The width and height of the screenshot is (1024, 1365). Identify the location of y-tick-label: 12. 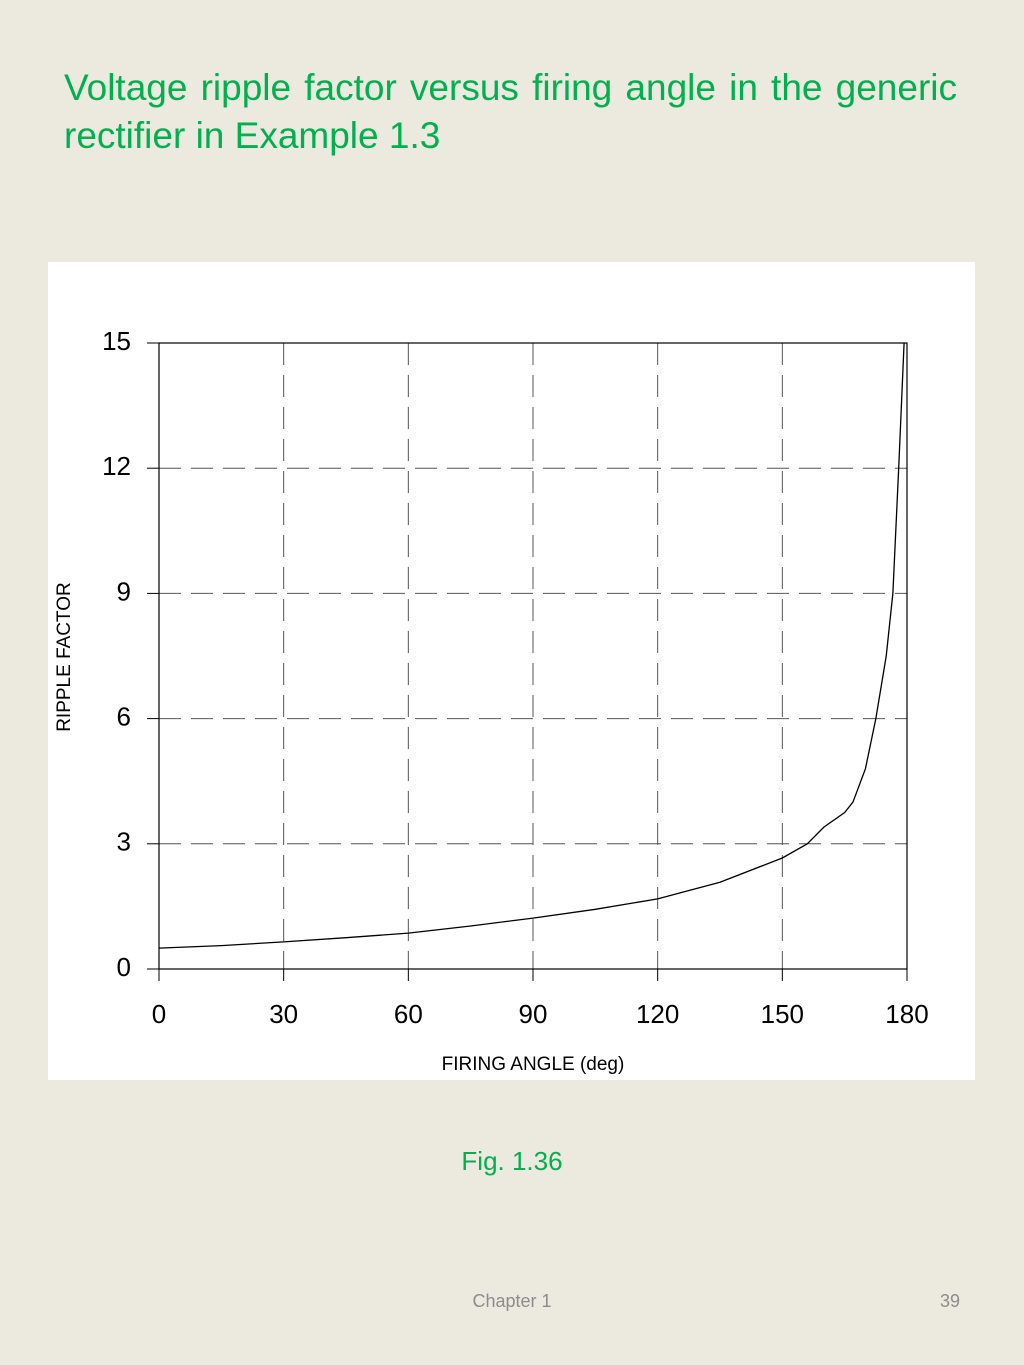
(116, 466).